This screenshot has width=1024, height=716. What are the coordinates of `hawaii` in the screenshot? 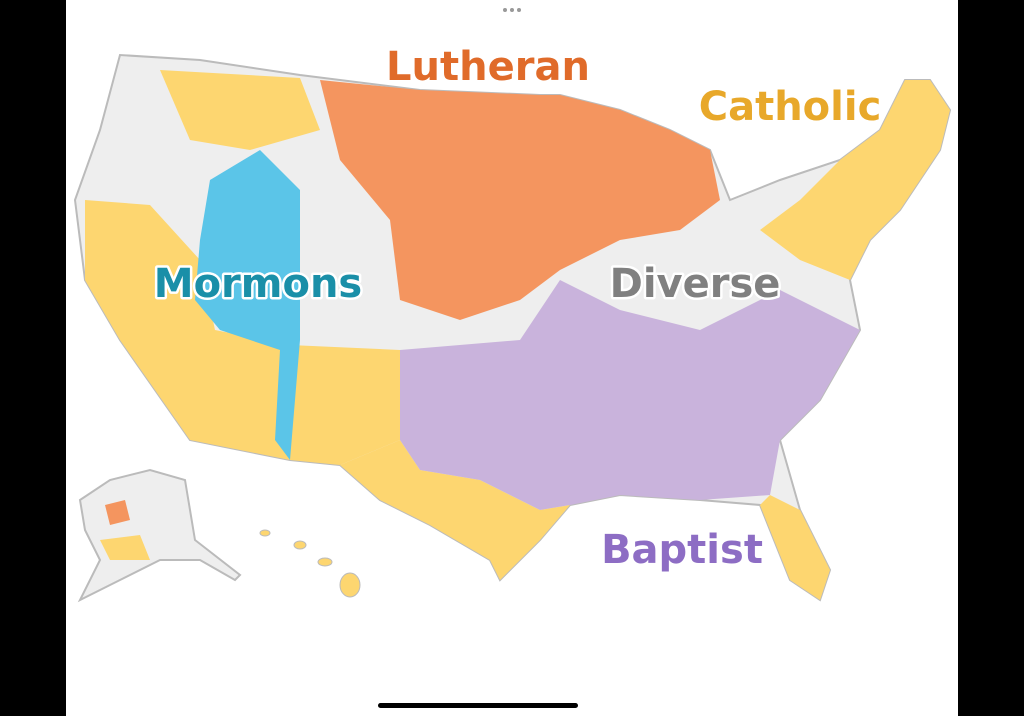 It's located at (310, 563).